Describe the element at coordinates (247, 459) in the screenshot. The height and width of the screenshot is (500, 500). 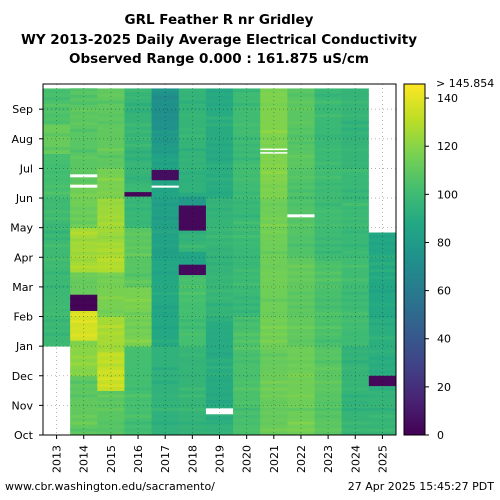
I see `x-tick-label: 2020` at that location.